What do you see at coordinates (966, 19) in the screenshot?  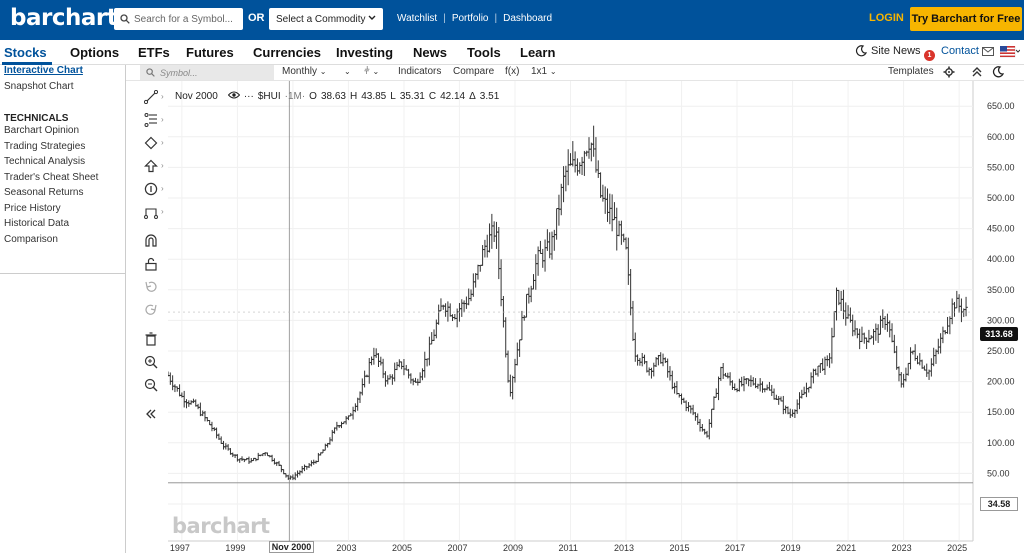 I see `try-free-button: Try Barchart for Free` at bounding box center [966, 19].